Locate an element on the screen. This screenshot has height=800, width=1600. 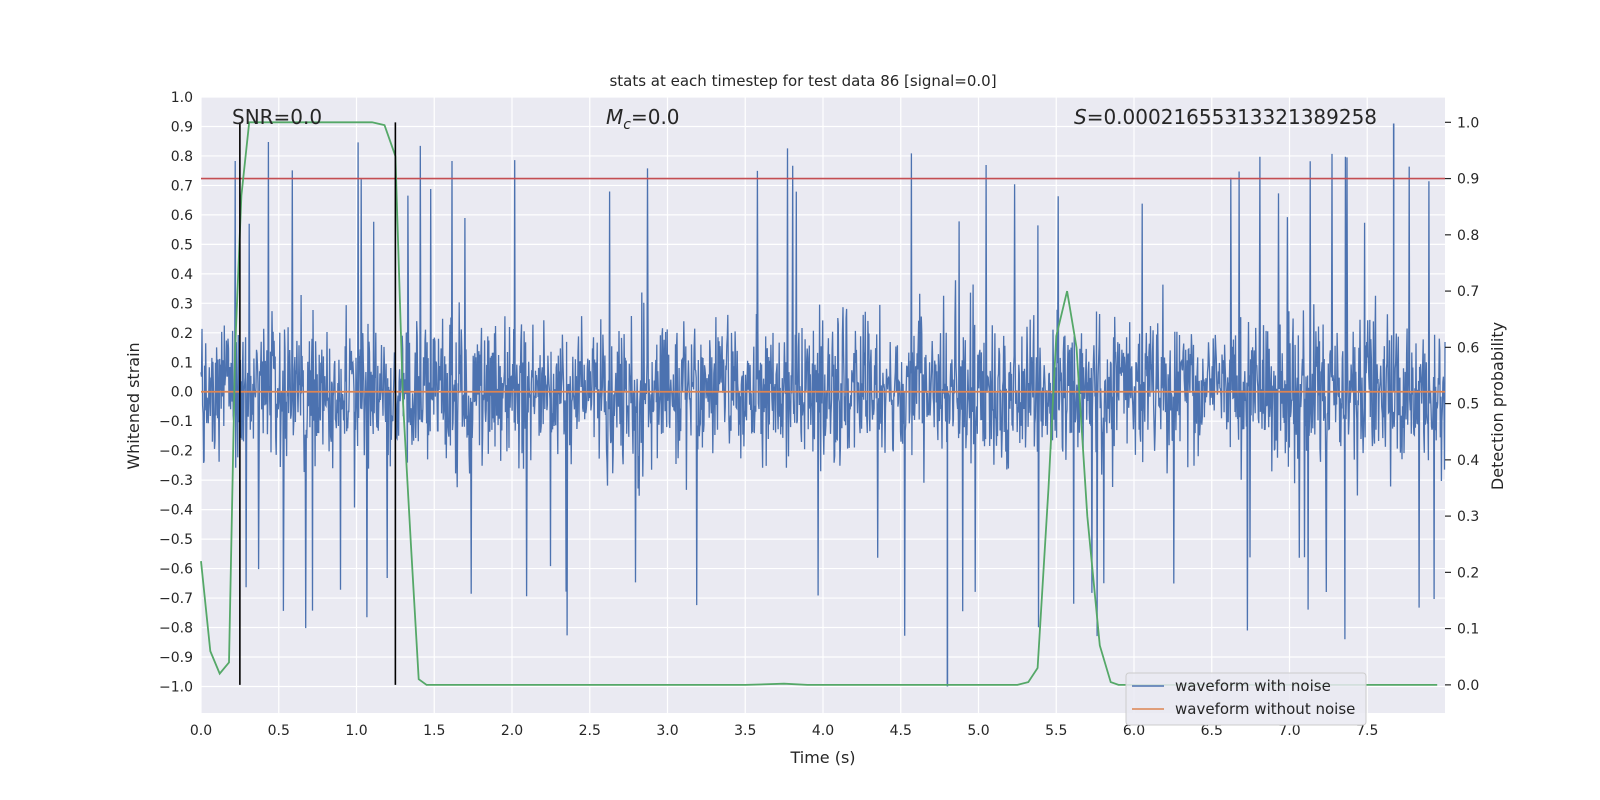
y2-tick-label: 0.7 is located at coordinates (1468, 292).